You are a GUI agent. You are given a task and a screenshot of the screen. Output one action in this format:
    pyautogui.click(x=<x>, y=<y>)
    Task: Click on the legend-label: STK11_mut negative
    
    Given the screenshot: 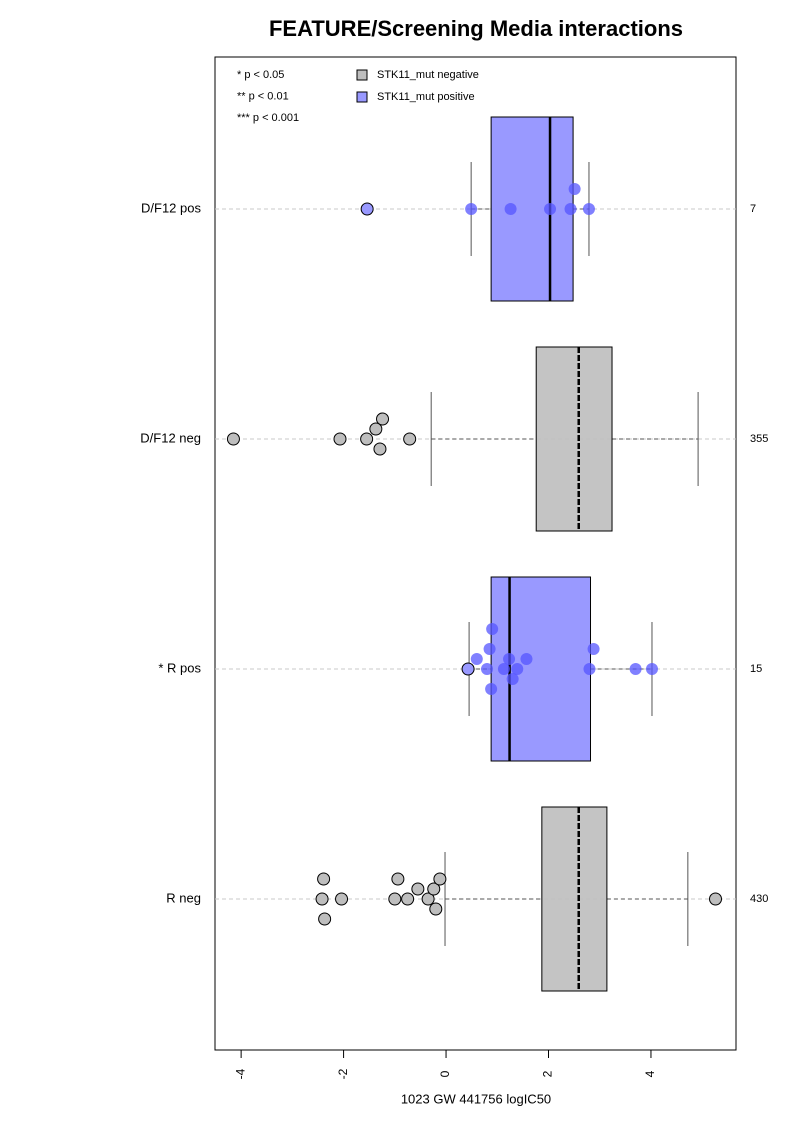 What is the action you would take?
    pyautogui.click(x=428, y=75)
    